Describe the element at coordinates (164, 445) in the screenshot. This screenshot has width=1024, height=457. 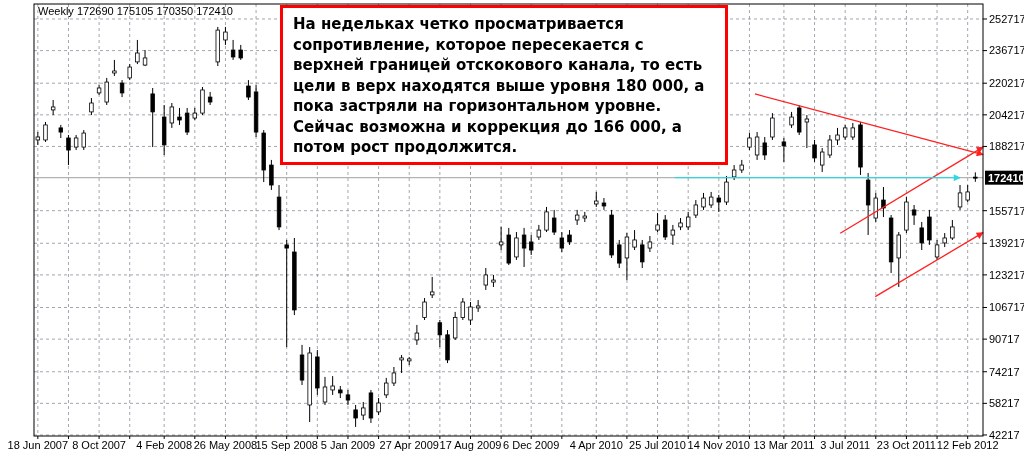
I see `x-tick-label: 4 Feb 2008` at that location.